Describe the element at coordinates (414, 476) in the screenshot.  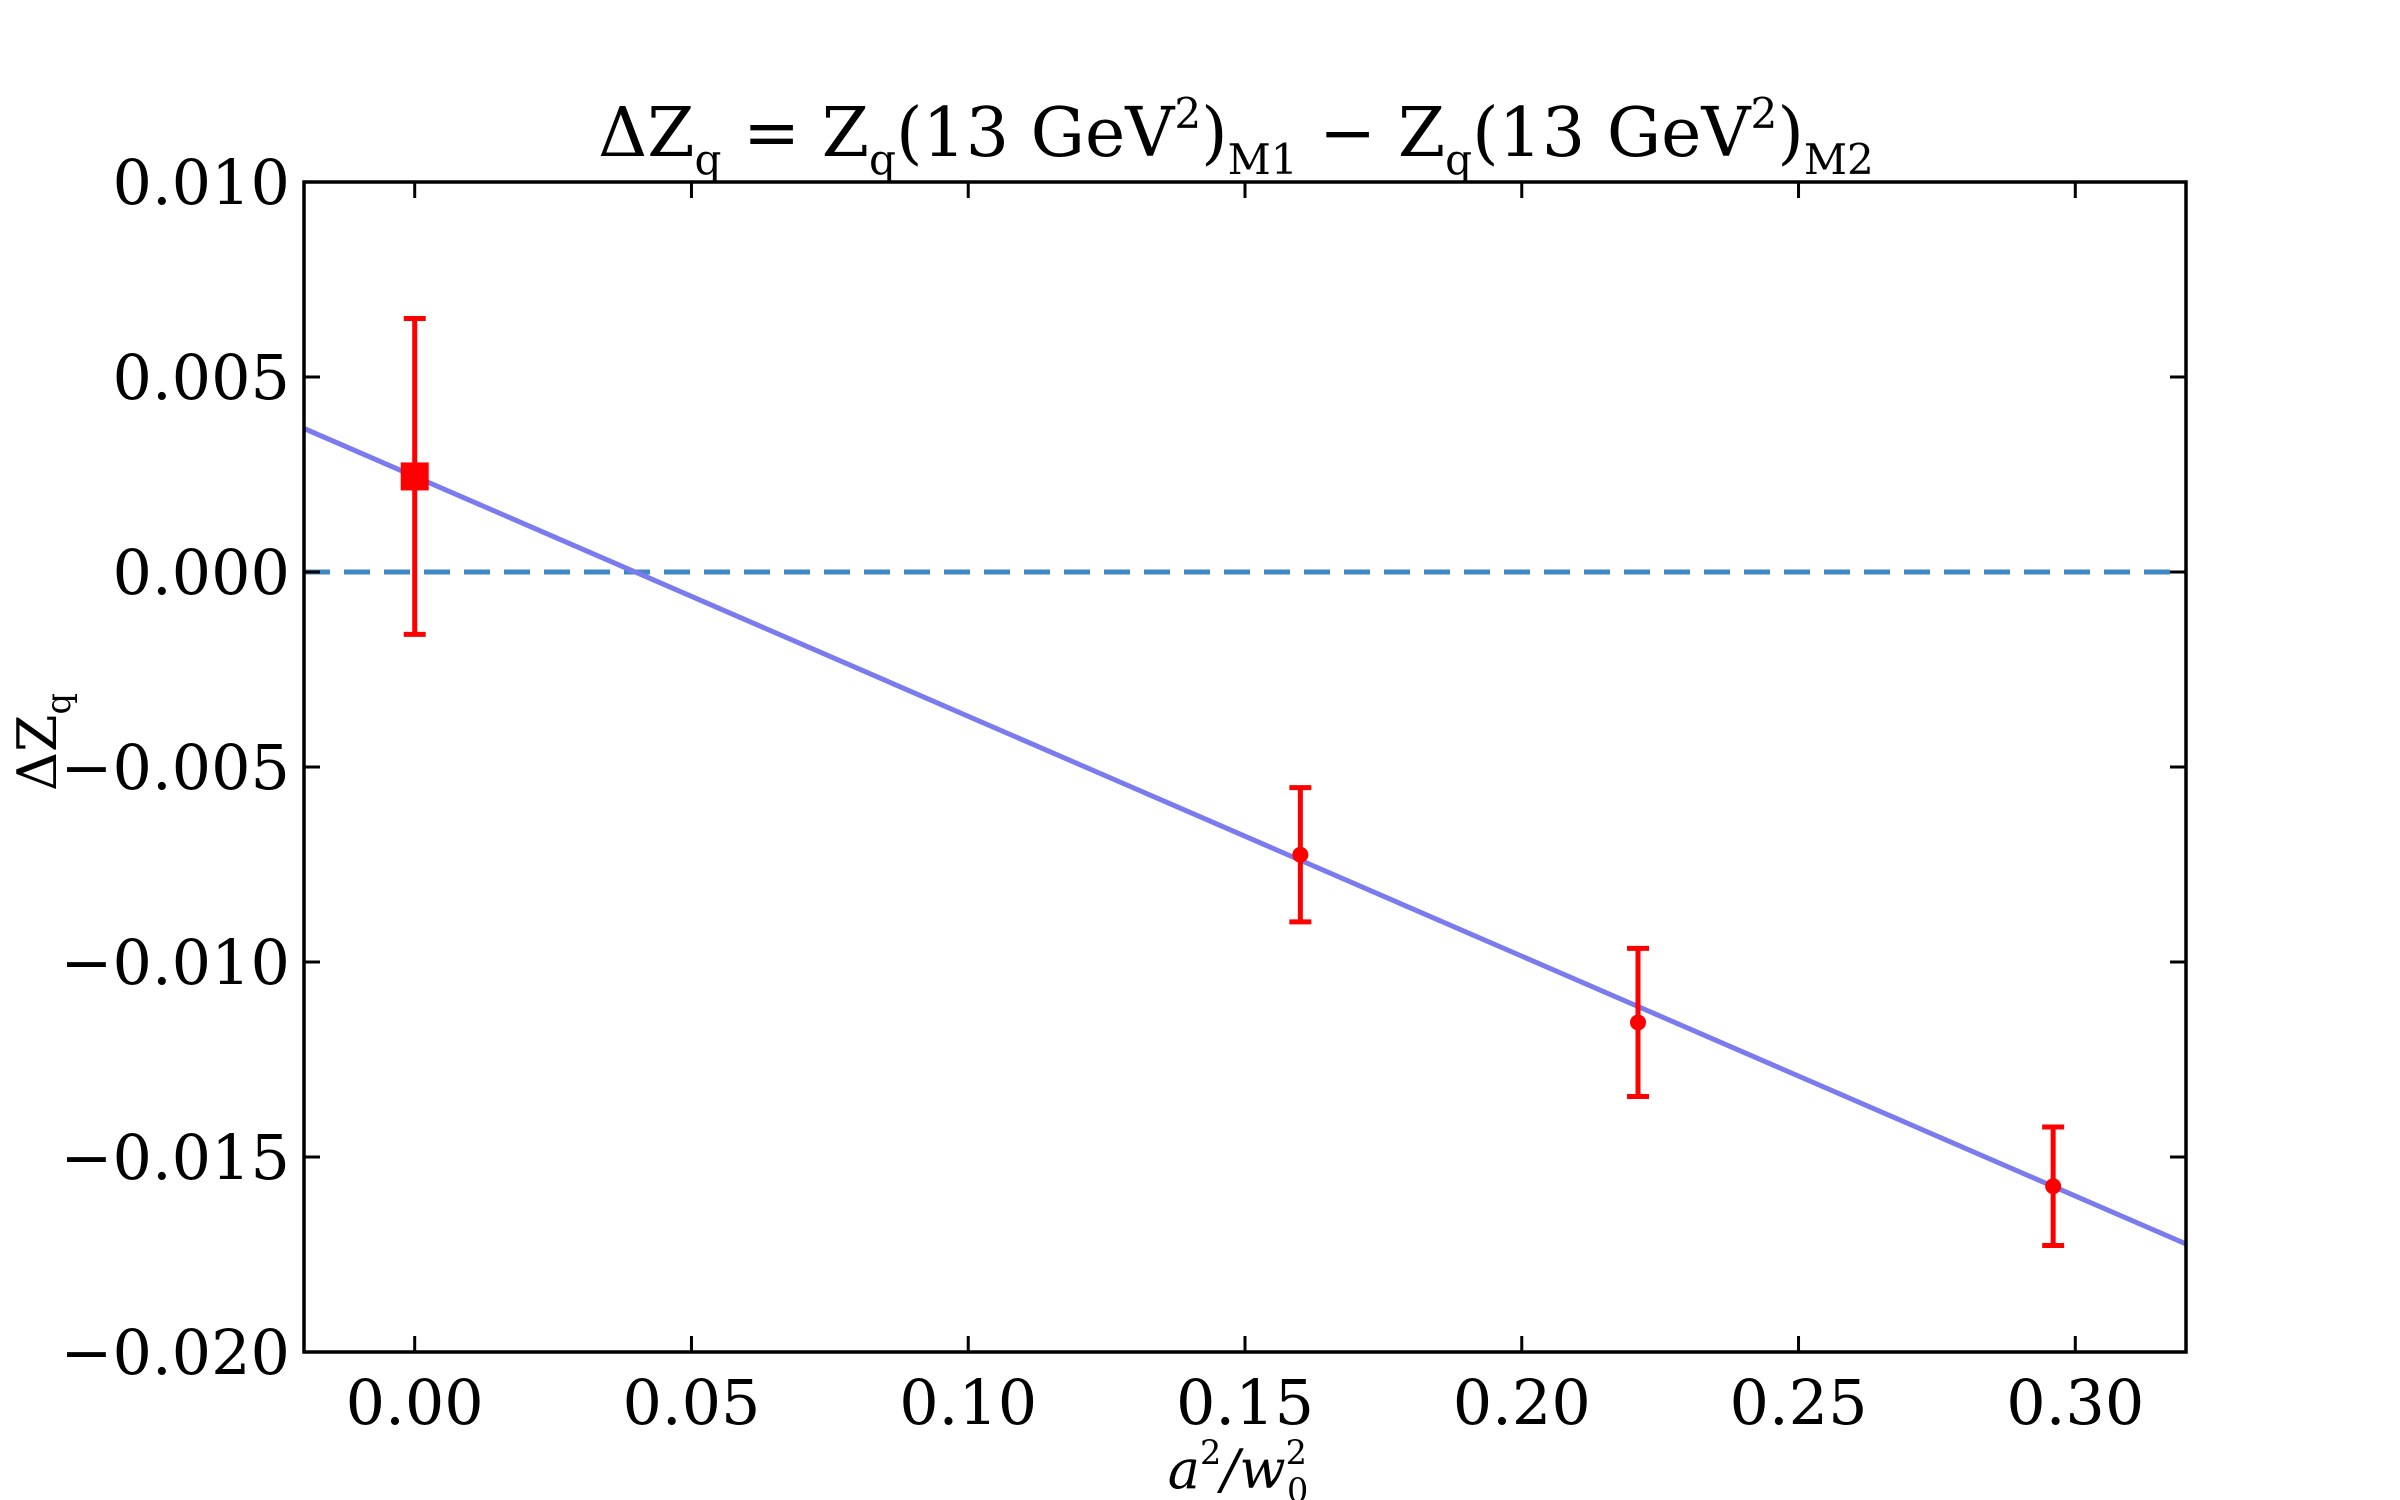
I see `extrapolated-point-square` at that location.